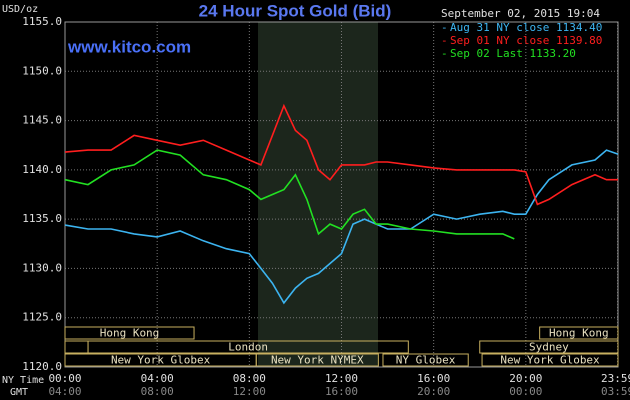  Describe the element at coordinates (525, 378) in the screenshot. I see `x-tick-label: 20:00` at that location.